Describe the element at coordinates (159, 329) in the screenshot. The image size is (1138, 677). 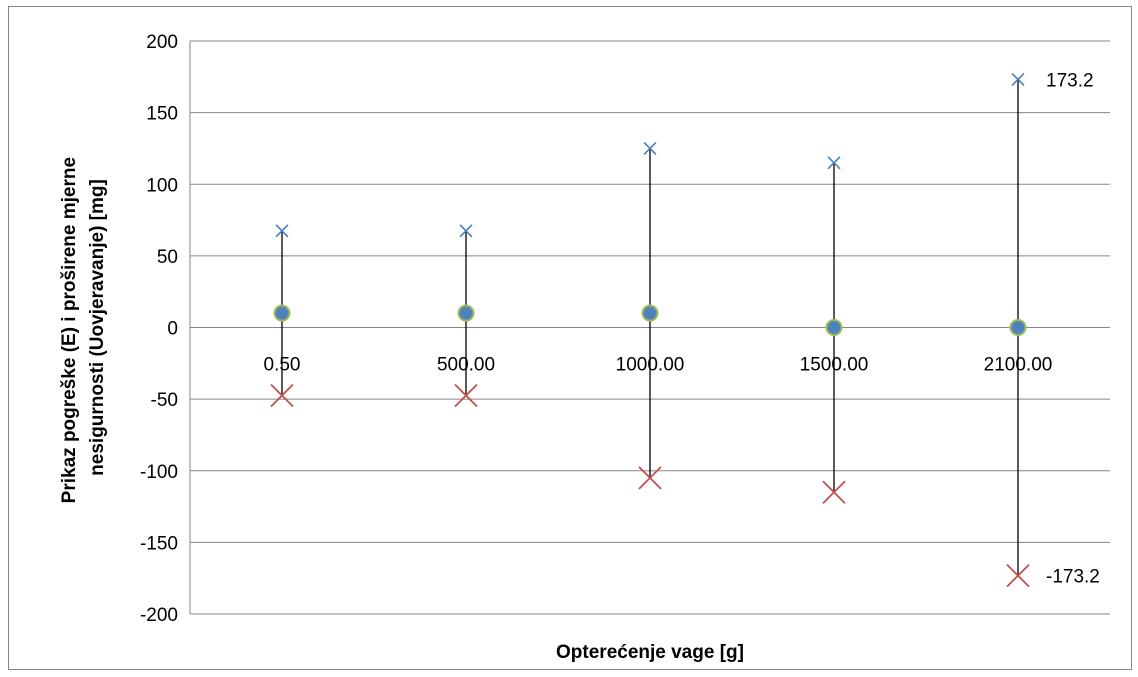
I see `y-tick-labels: 200 150 100 50 0 -50 -100 -150 -200` at that location.